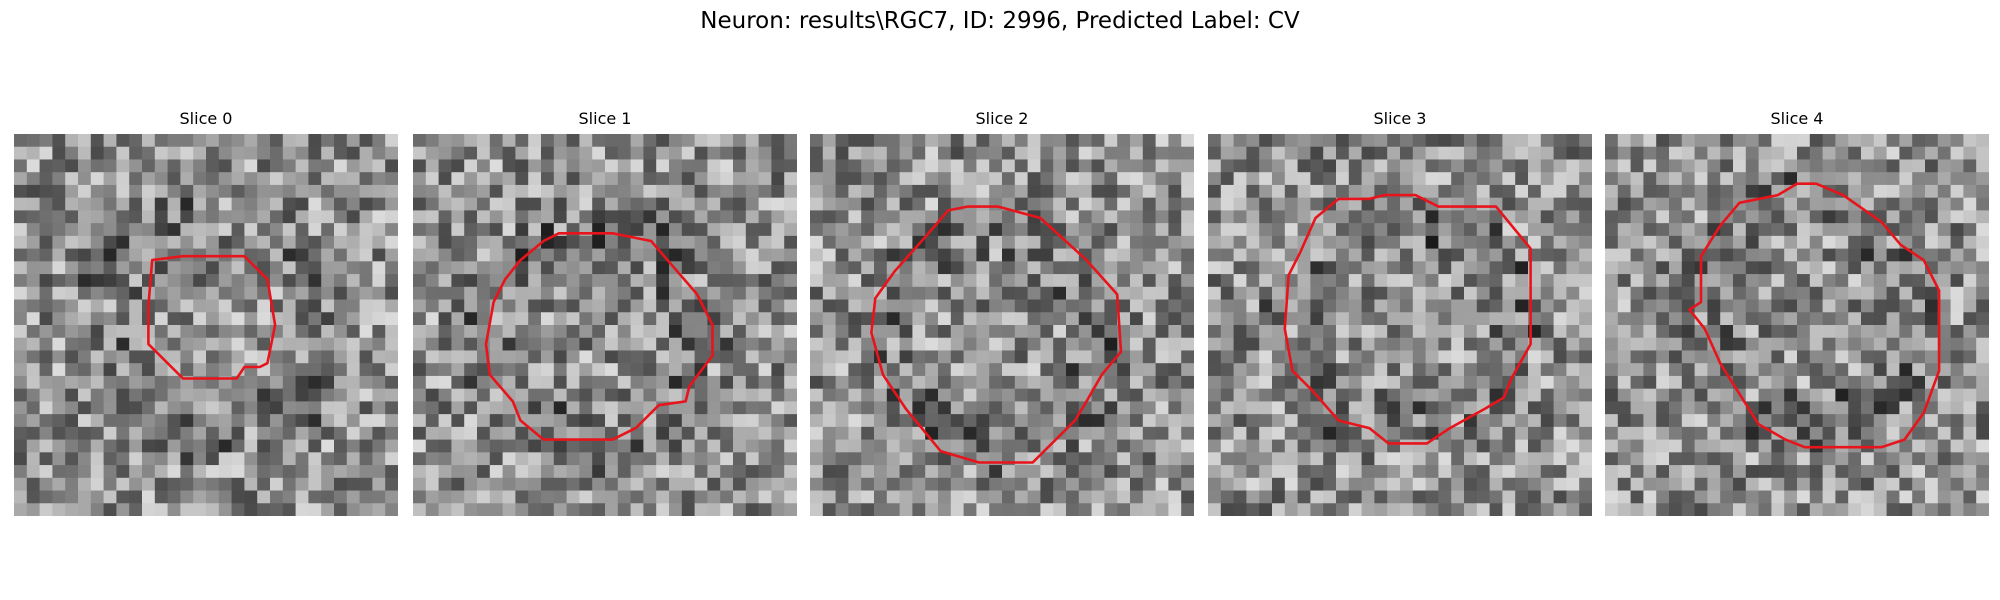 The height and width of the screenshot is (600, 2000). Describe the element at coordinates (605, 118) in the screenshot. I see `panel-title-slice-1: Slice 1` at that location.